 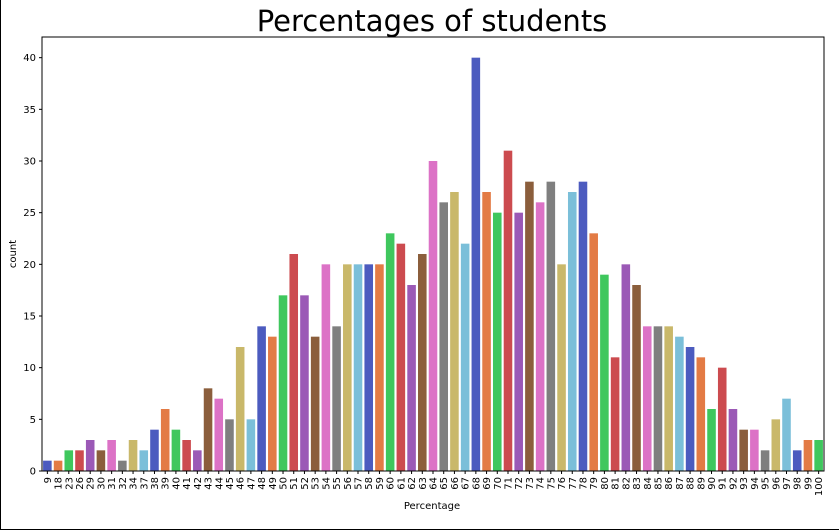 What do you see at coordinates (305, 483) in the screenshot?
I see `x-tick-label: 52` at bounding box center [305, 483].